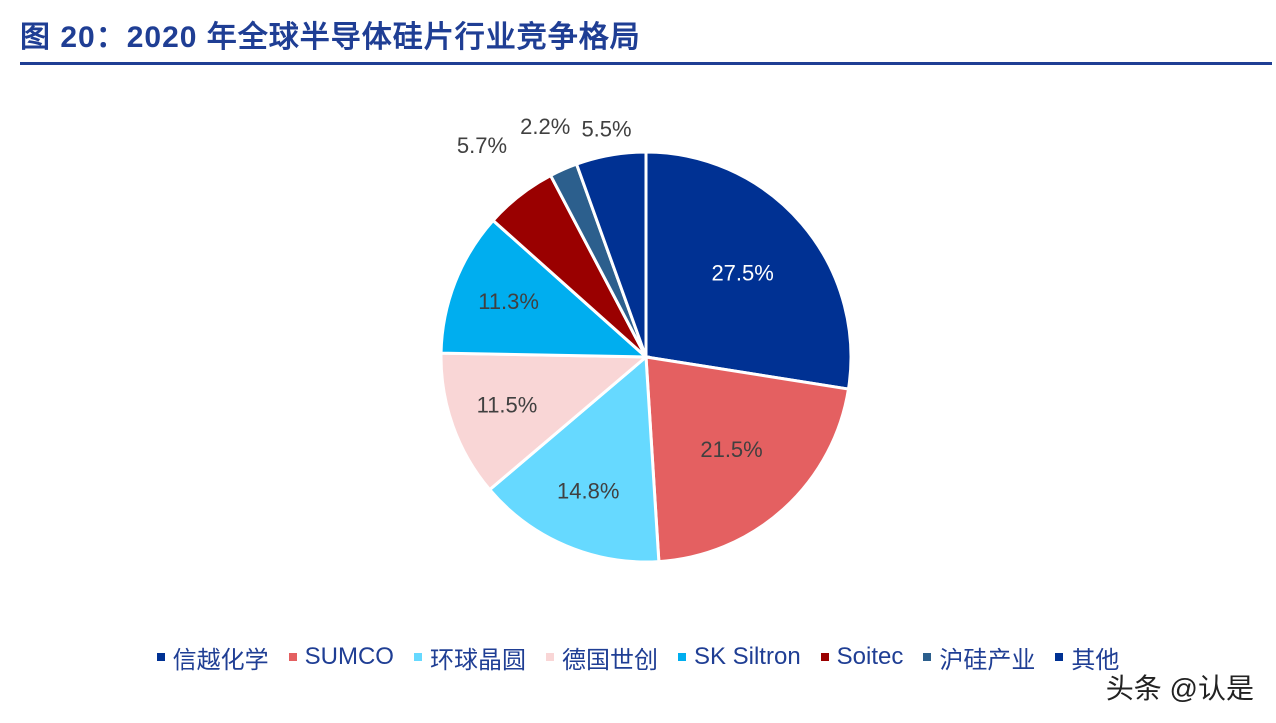 Image resolution: width=1276 pixels, height=723 pixels. Describe the element at coordinates (508, 301) in the screenshot. I see `slice-data-label-5: 11.3%` at that location.